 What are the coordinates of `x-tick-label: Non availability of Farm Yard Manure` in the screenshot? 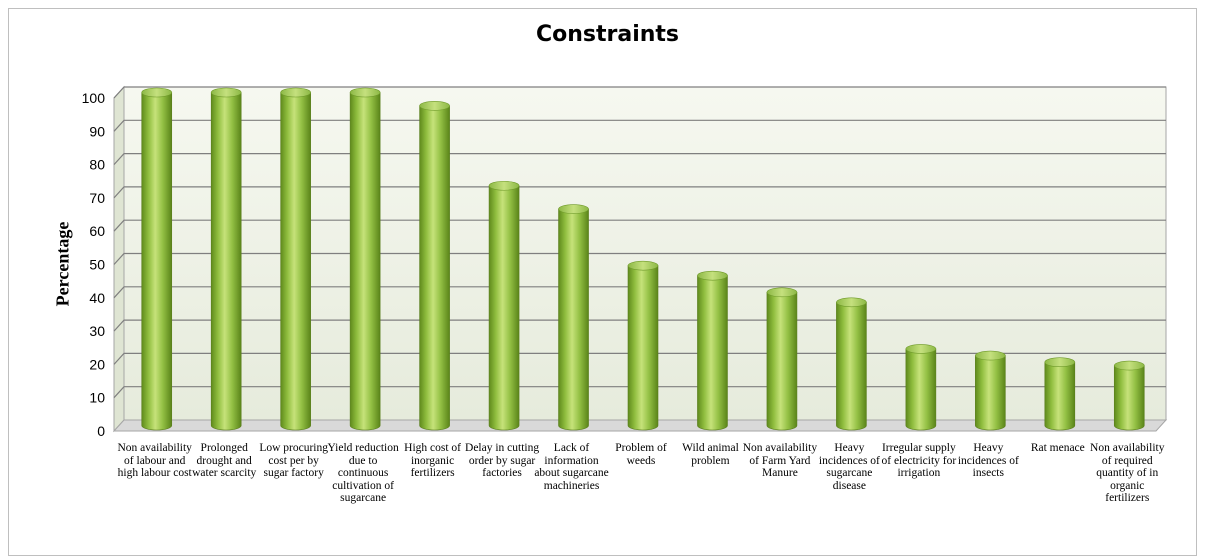 It's located at (780, 461).